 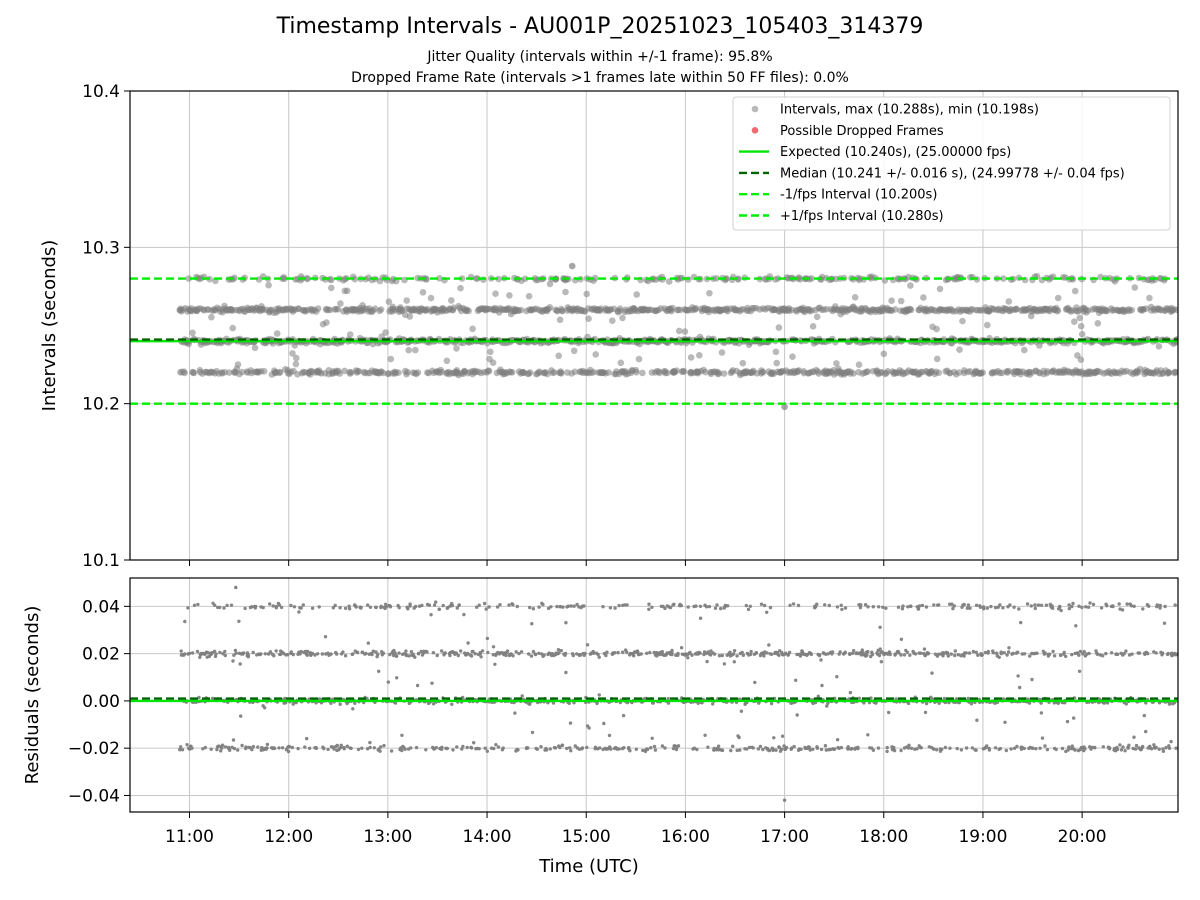 I want to click on y-tick-label: −0.02, so click(x=94, y=749).